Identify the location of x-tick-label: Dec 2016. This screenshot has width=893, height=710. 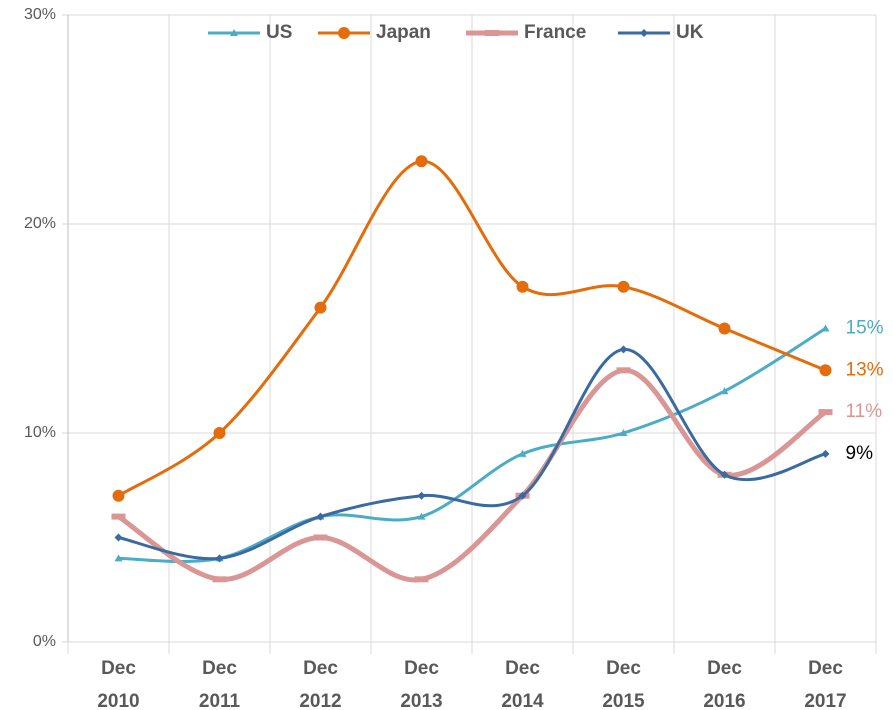
(724, 684).